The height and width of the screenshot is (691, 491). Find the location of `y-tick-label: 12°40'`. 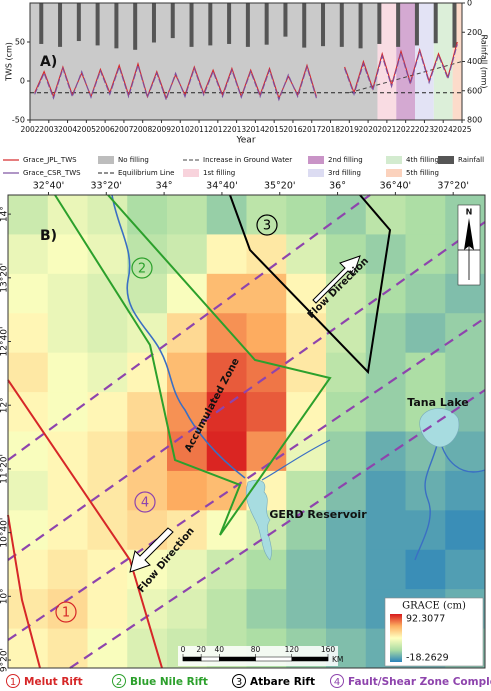

y-tick-label: 12°40' is located at coordinates (5, 342).